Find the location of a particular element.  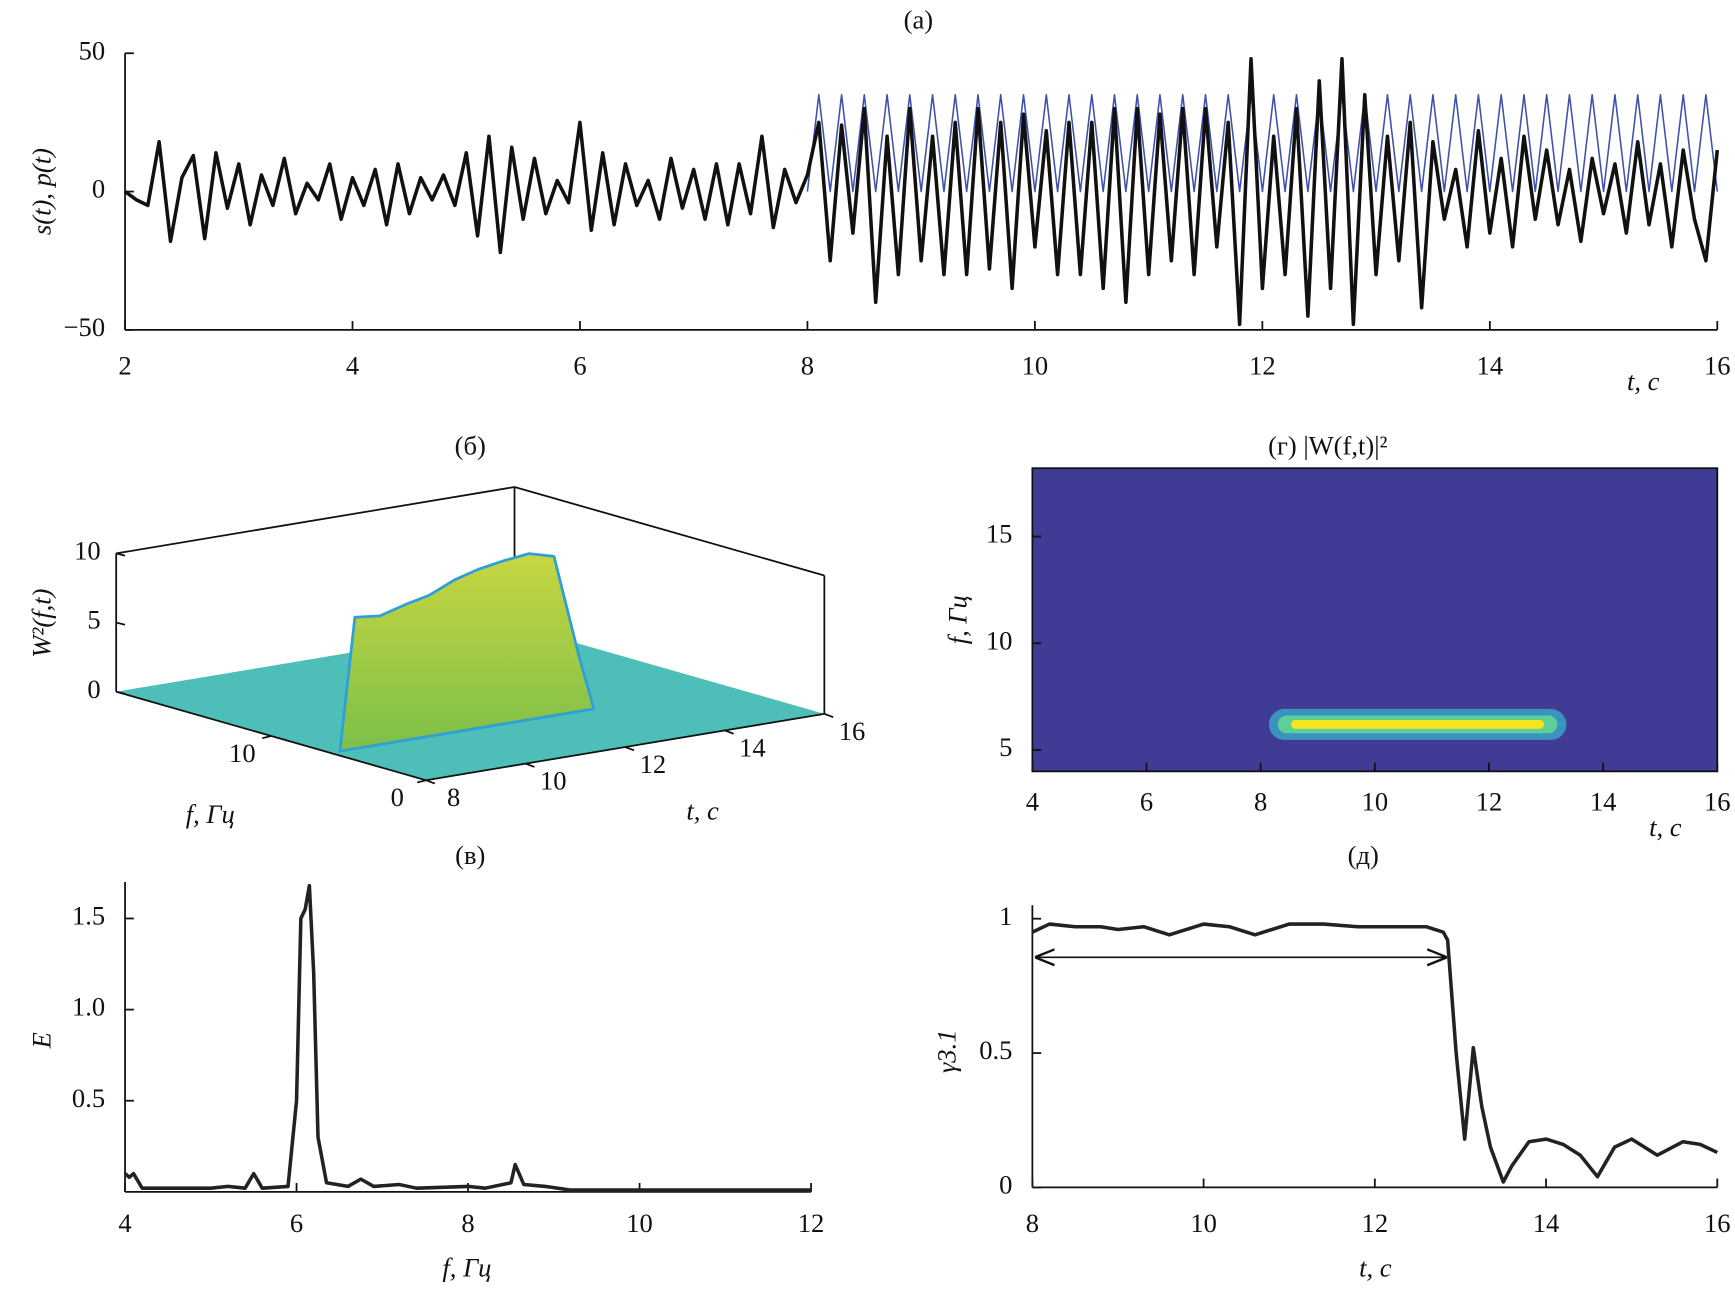

f-tick-label: 0 is located at coordinates (397, 797).